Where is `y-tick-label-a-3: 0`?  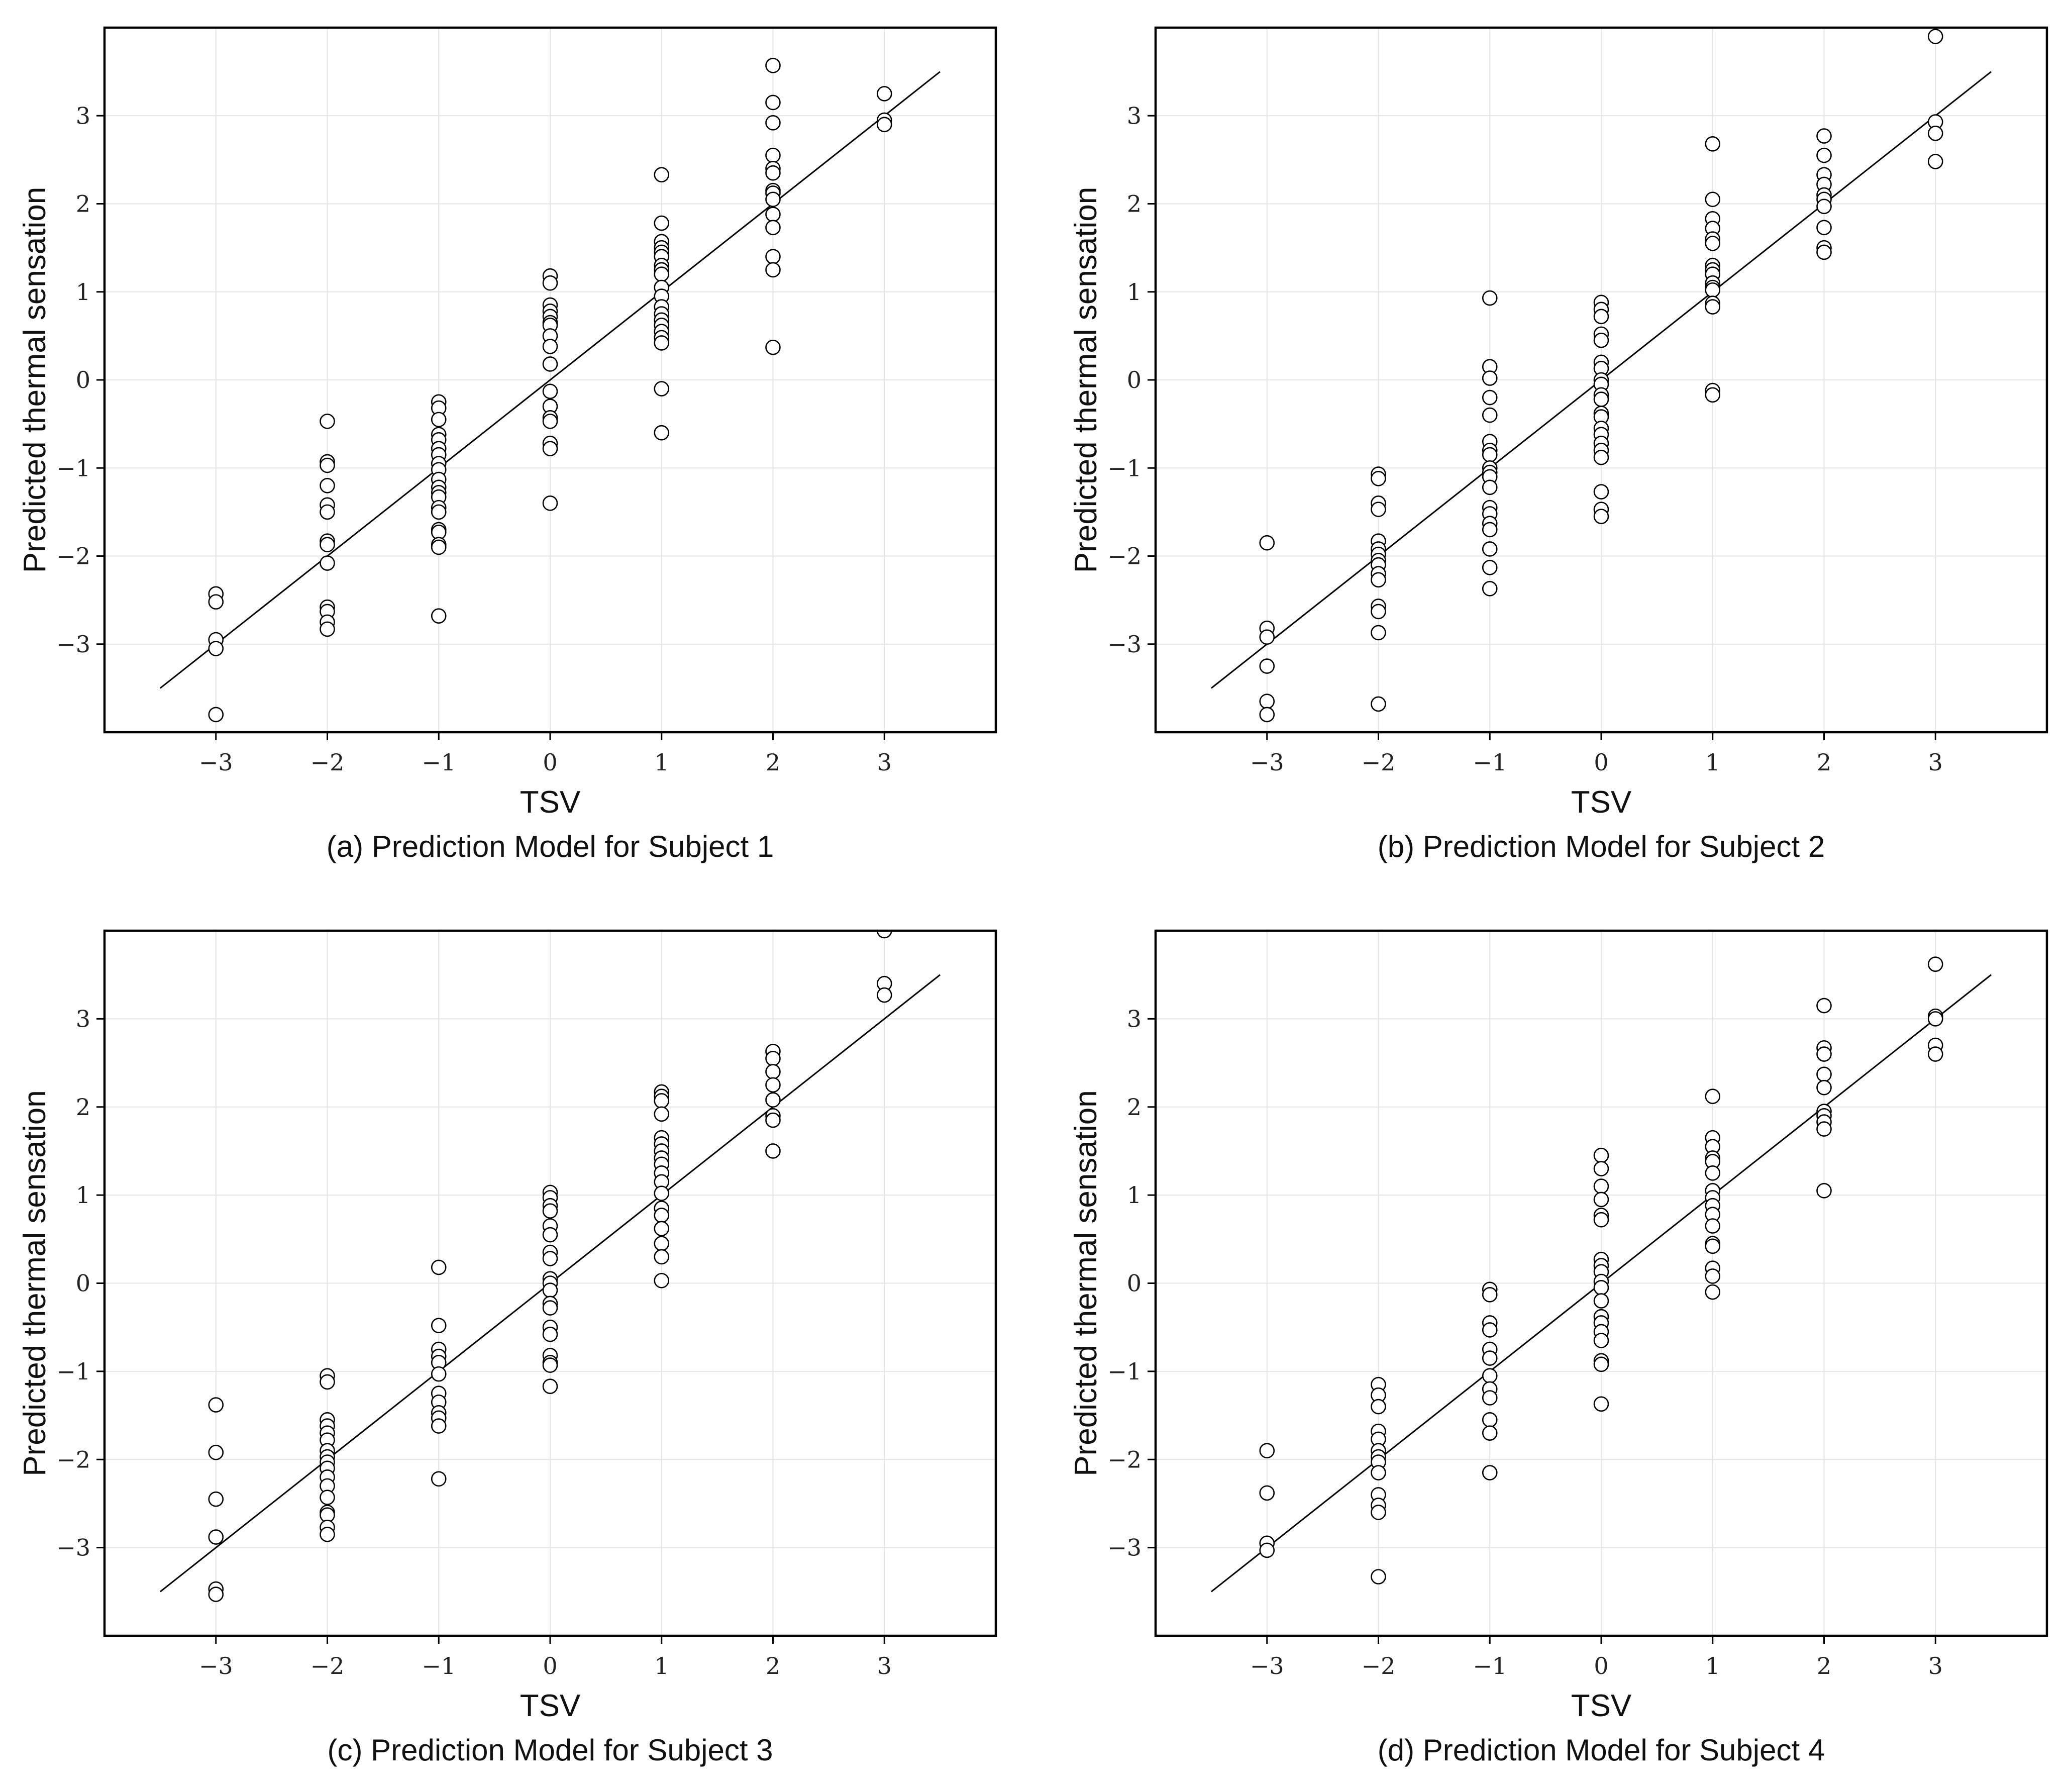
y-tick-label-a-3: 0 is located at coordinates (83, 379).